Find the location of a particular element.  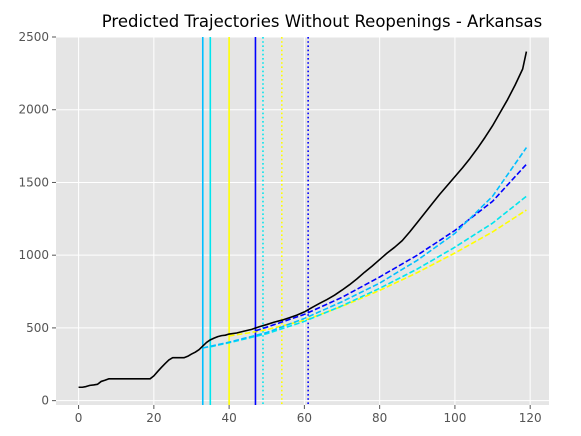

x-tick-label: 20 is located at coordinates (153, 418).